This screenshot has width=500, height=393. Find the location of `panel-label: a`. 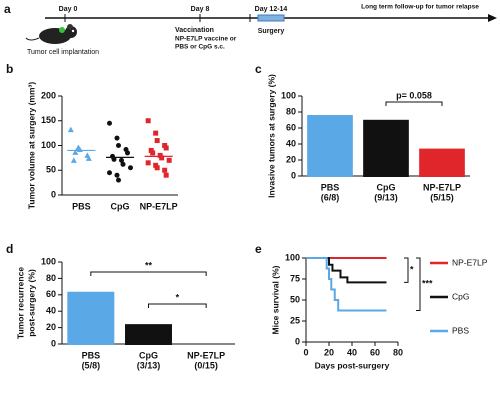

panel-label: a is located at coordinates (7, 9).